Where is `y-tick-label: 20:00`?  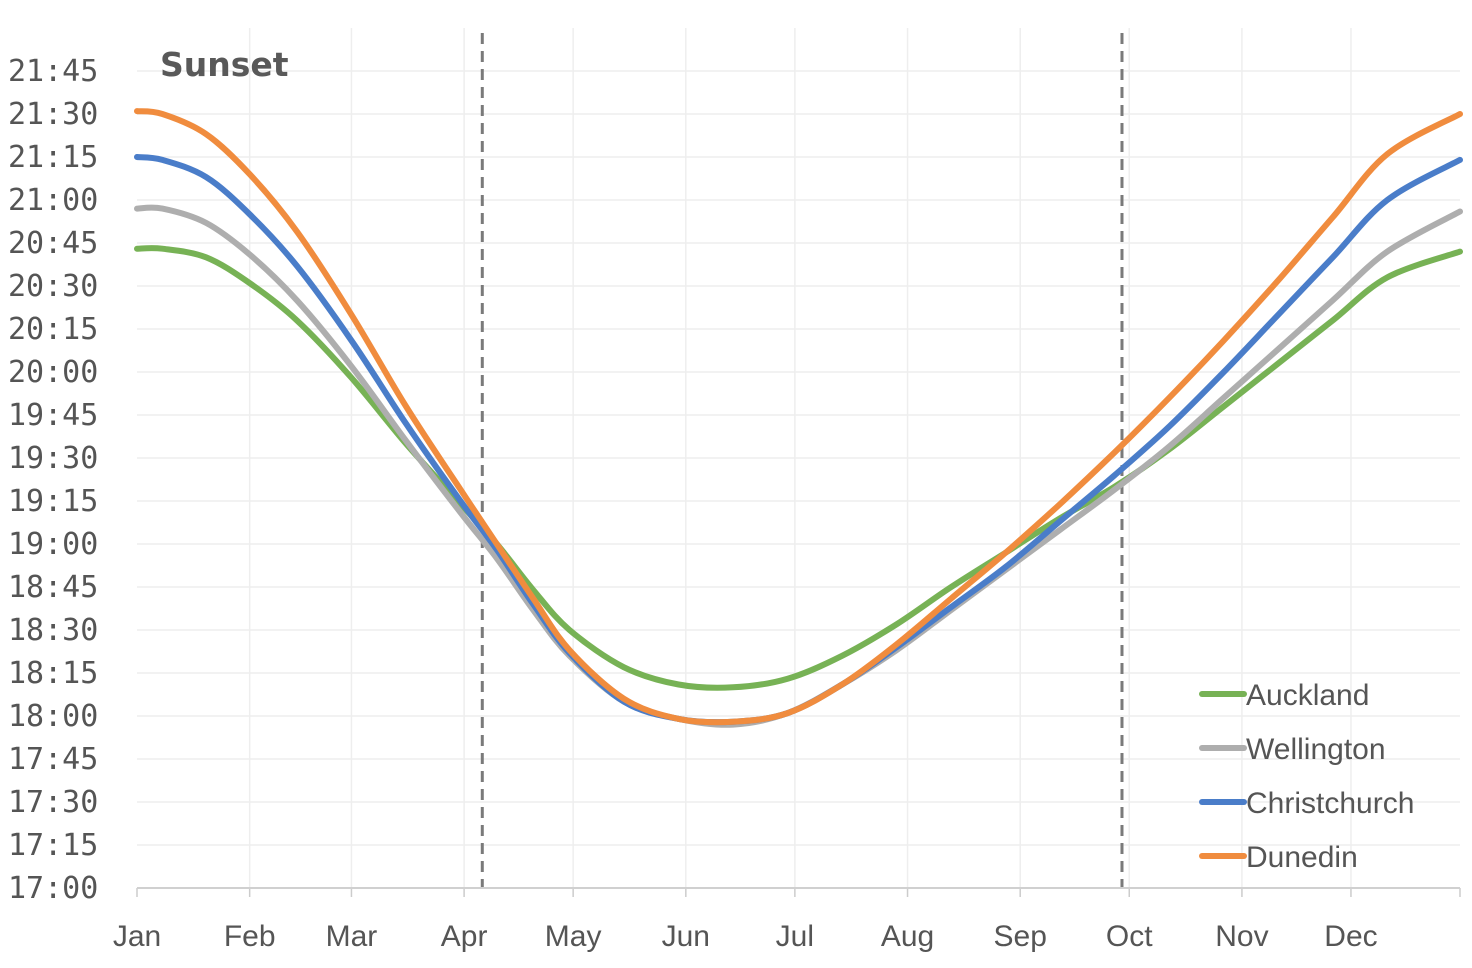 y-tick-label: 20:00 is located at coordinates (53, 372).